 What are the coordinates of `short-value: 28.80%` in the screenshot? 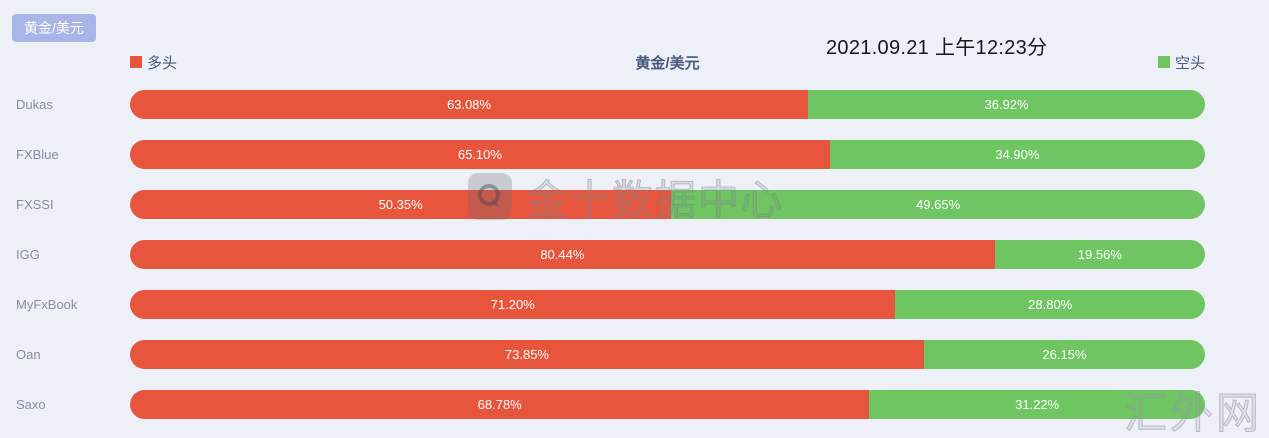 It's located at (1050, 304).